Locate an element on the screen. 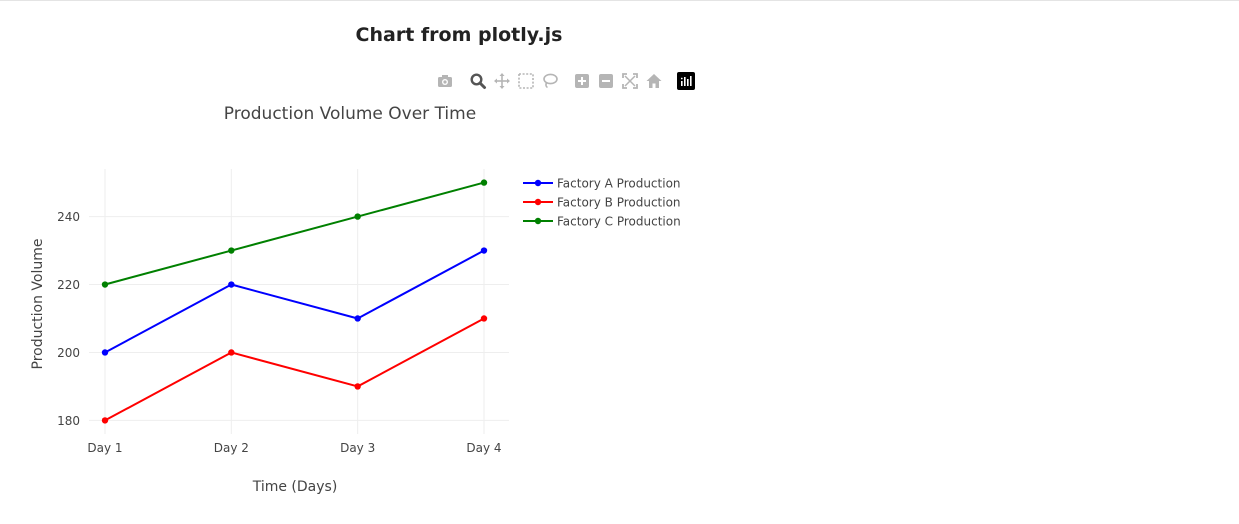 This screenshot has width=1239, height=524. box-select-icon is located at coordinates (526, 81).